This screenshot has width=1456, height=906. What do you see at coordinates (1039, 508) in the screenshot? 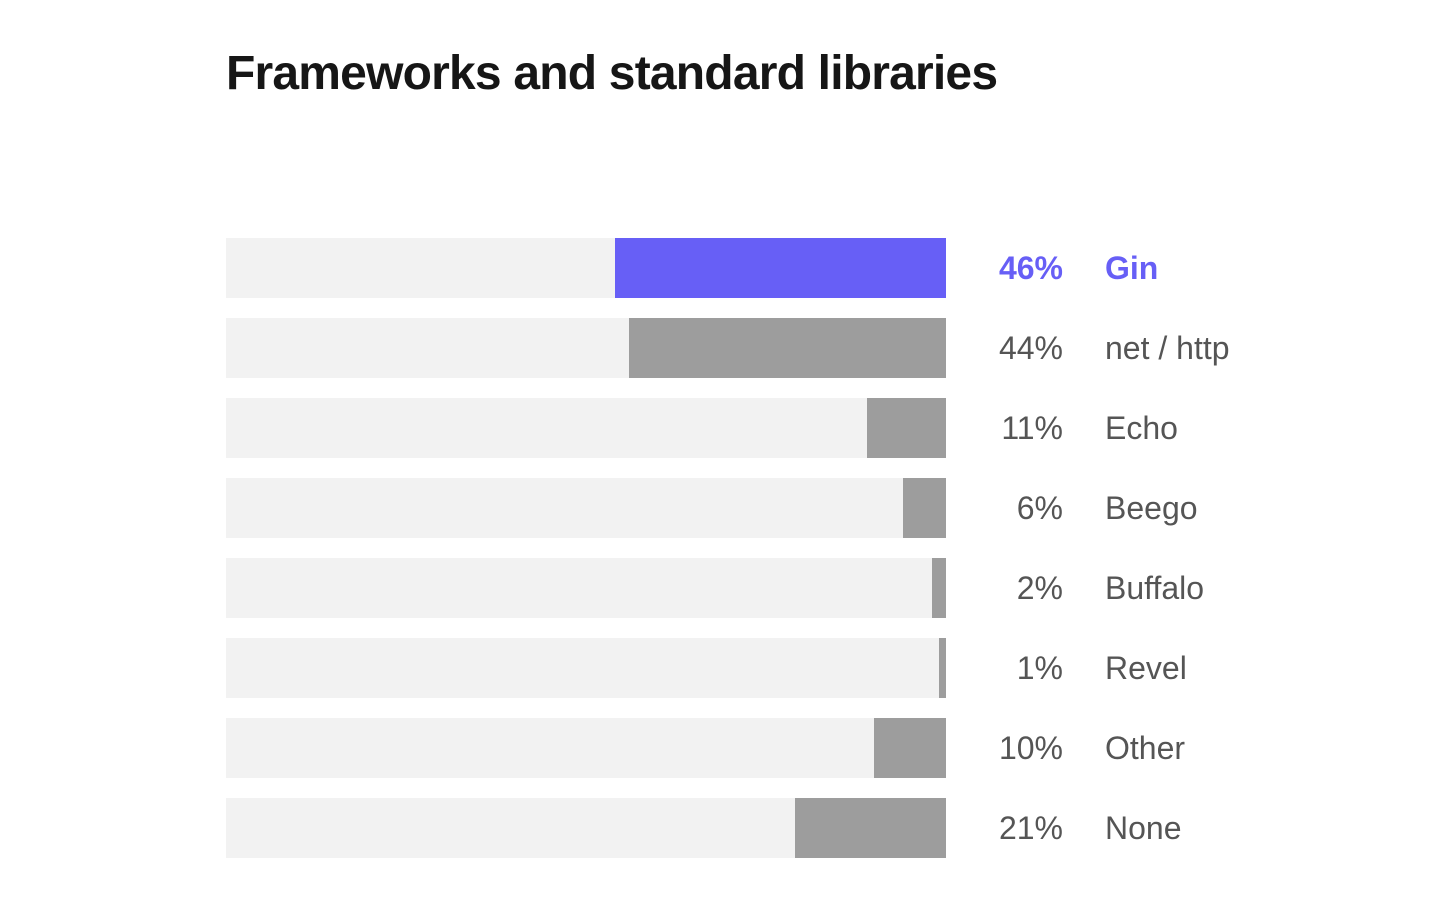
I see `value-label: 6%` at bounding box center [1039, 508].